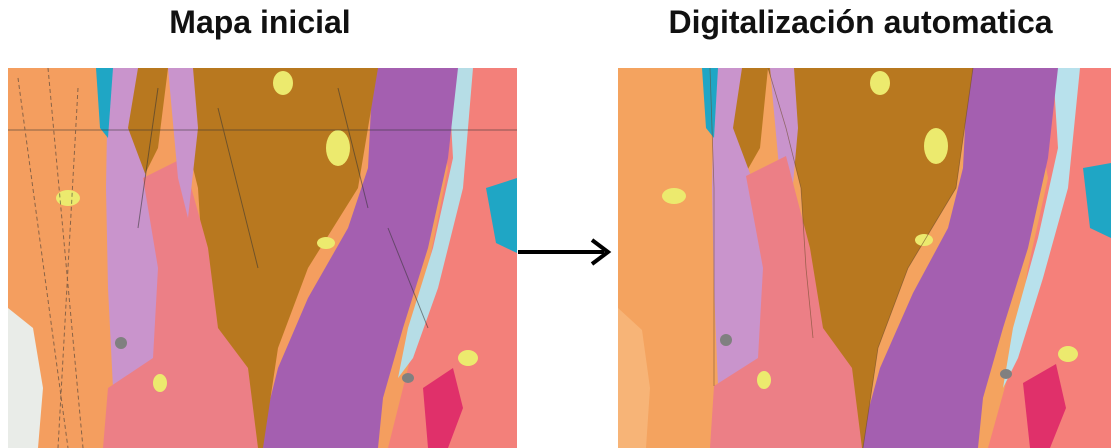 The height and width of the screenshot is (448, 1111). Describe the element at coordinates (260, 22) in the screenshot. I see `left-panel-title: Mapa inicial` at that location.